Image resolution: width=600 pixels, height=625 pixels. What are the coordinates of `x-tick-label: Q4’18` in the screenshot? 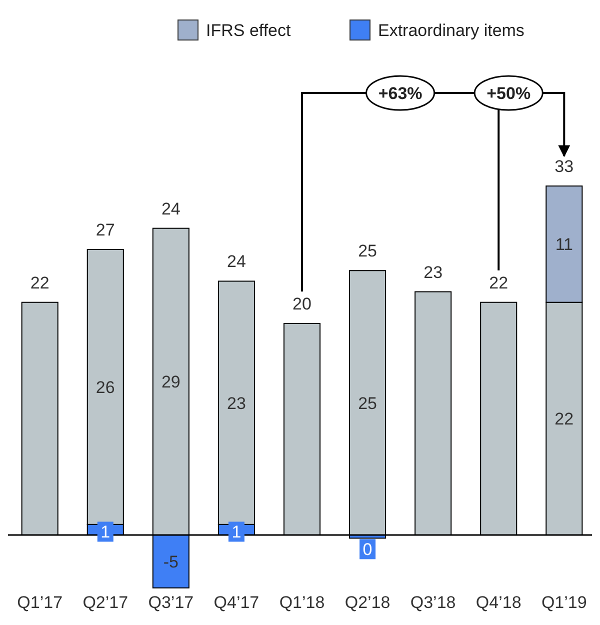 It's located at (499, 602).